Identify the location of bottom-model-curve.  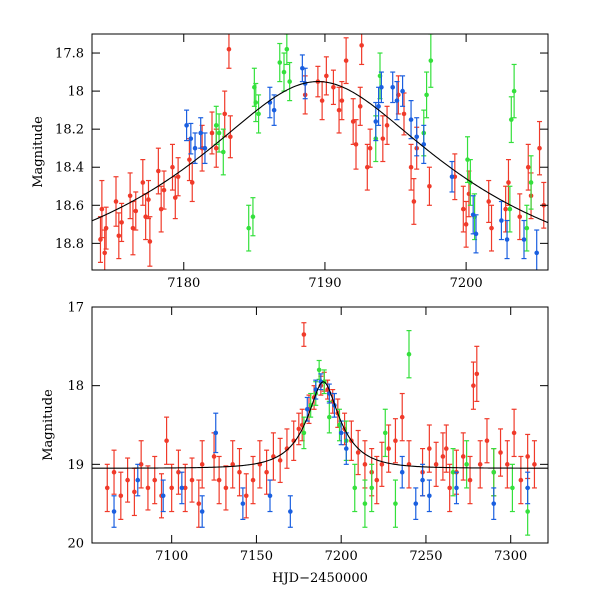
(320, 425).